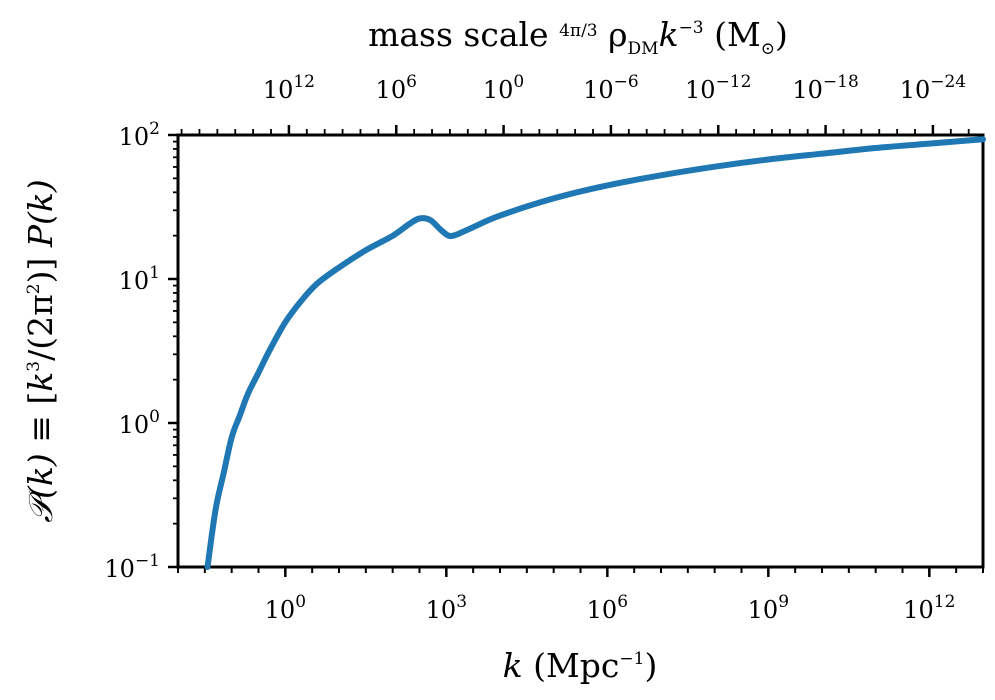 Image resolution: width=995 pixels, height=700 pixels. I want to click on x-tick-label: 10⁶, so click(607, 608).